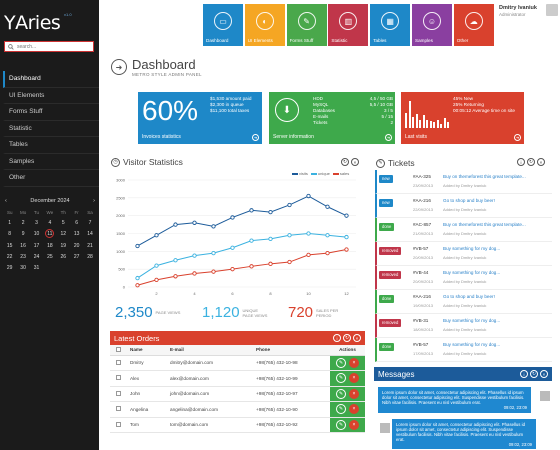 The width and height of the screenshot is (560, 450). I want to click on calendar-day: 13, so click(76, 234).